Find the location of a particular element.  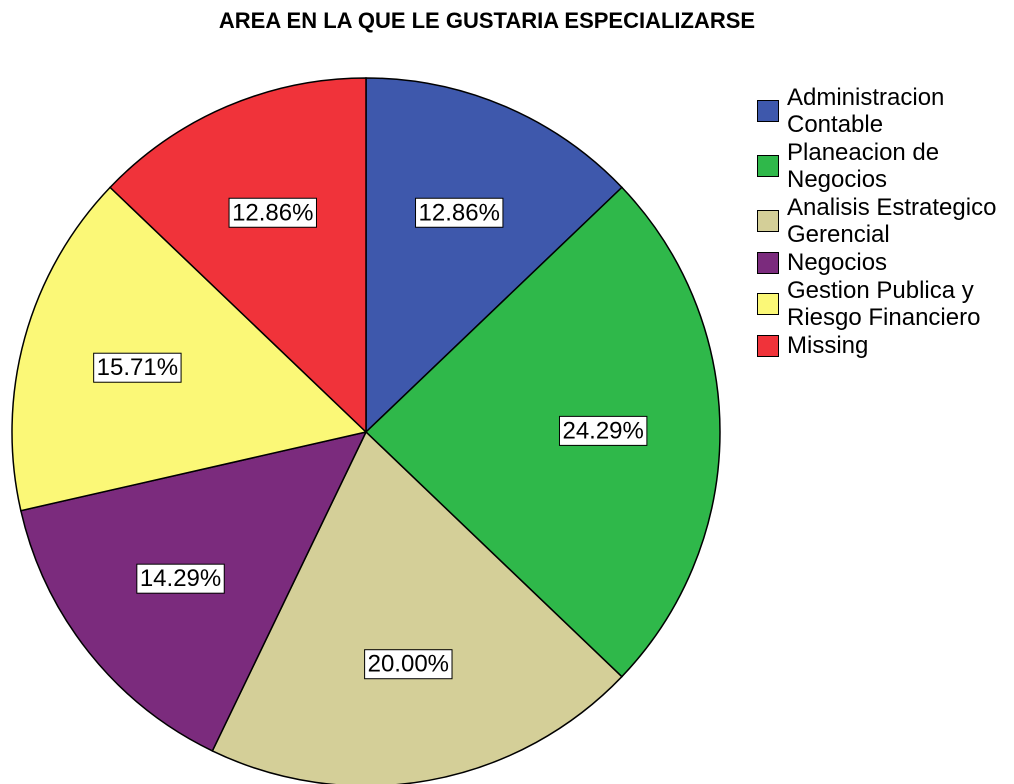

legend-label: Missing is located at coordinates (828, 345).